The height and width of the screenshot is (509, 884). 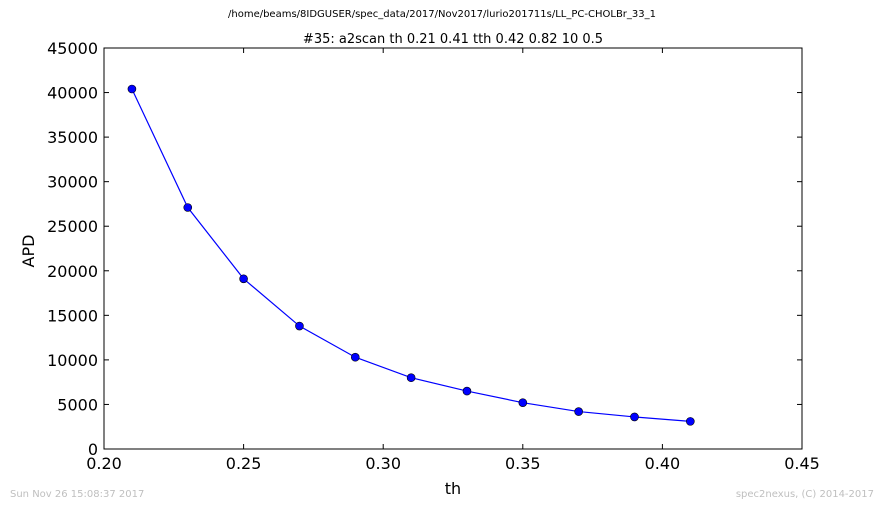 What do you see at coordinates (77, 404) in the screenshot?
I see `y-tick-label: 5000` at bounding box center [77, 404].